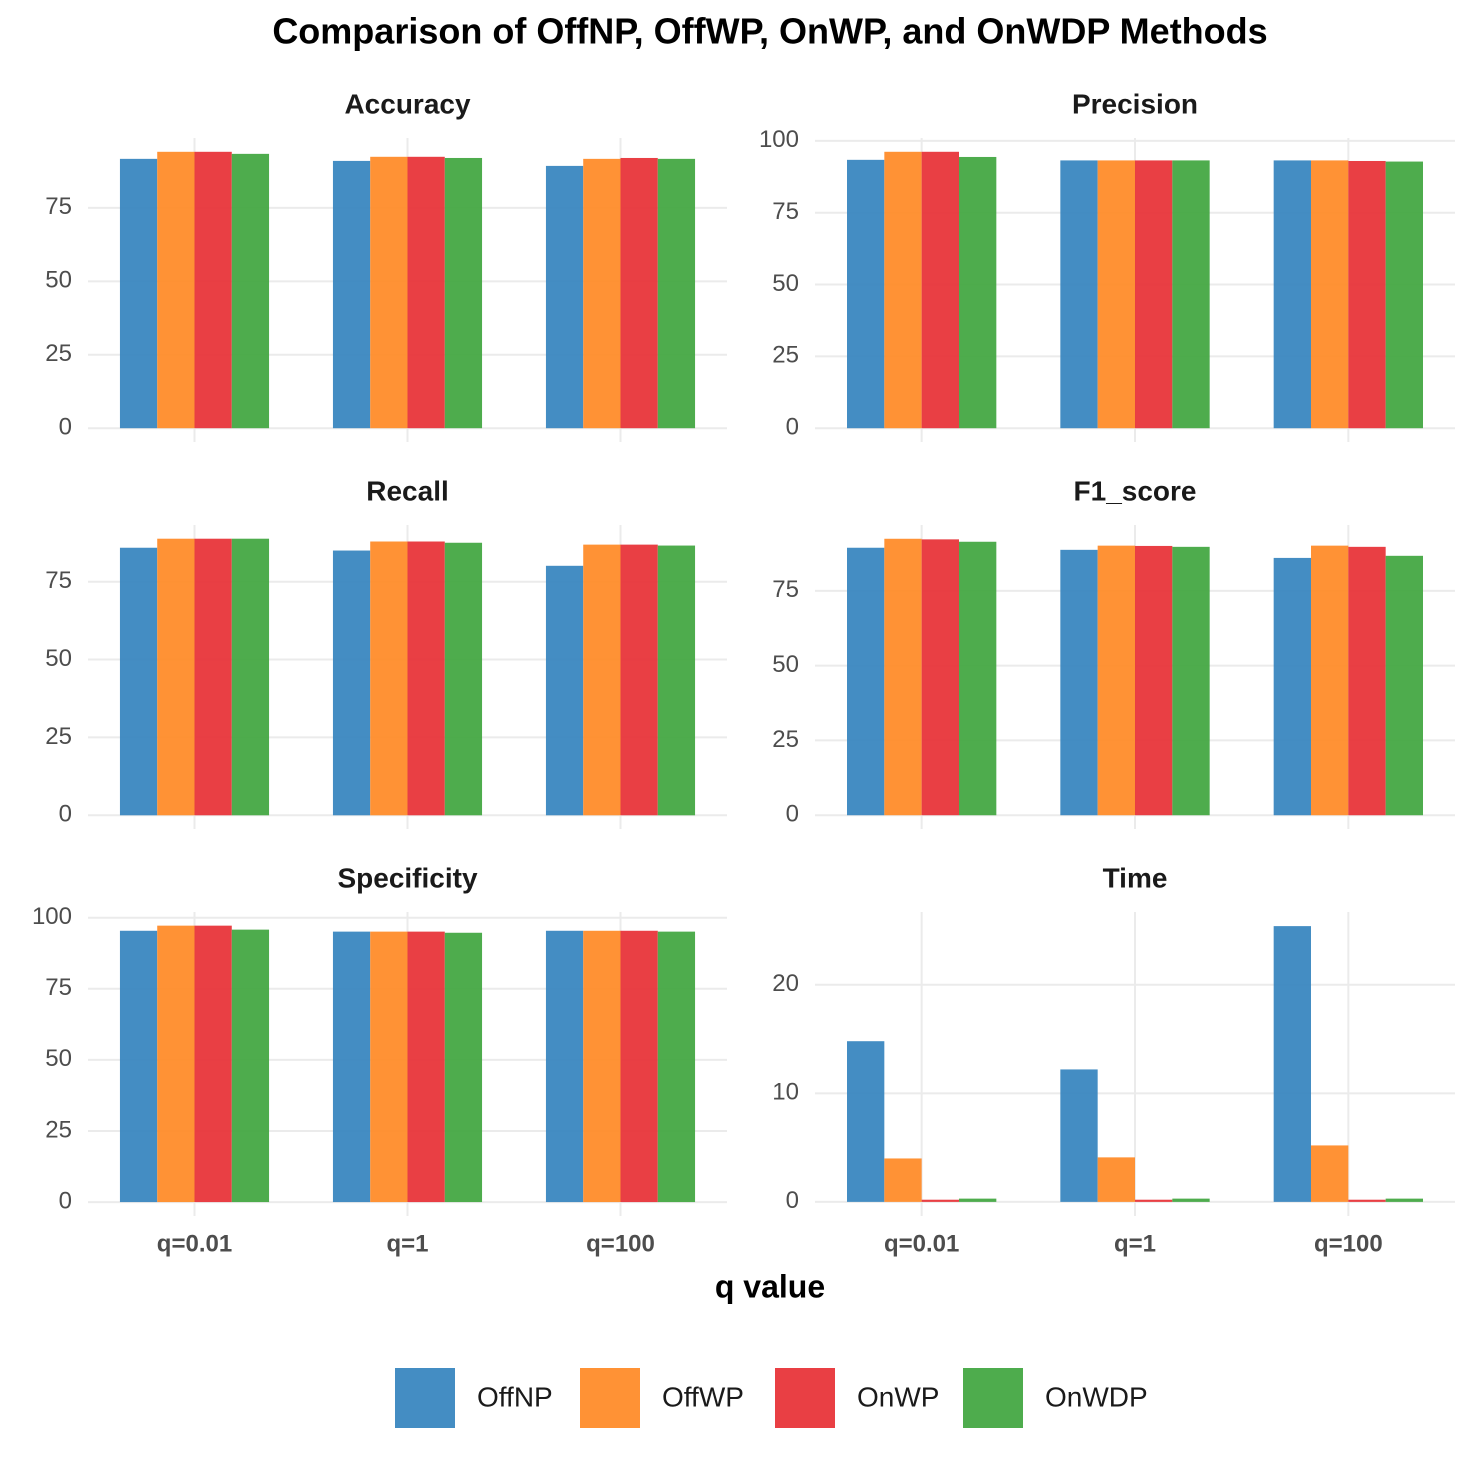  What do you see at coordinates (407, 490) in the screenshot?
I see `panel-title: Recall` at bounding box center [407, 490].